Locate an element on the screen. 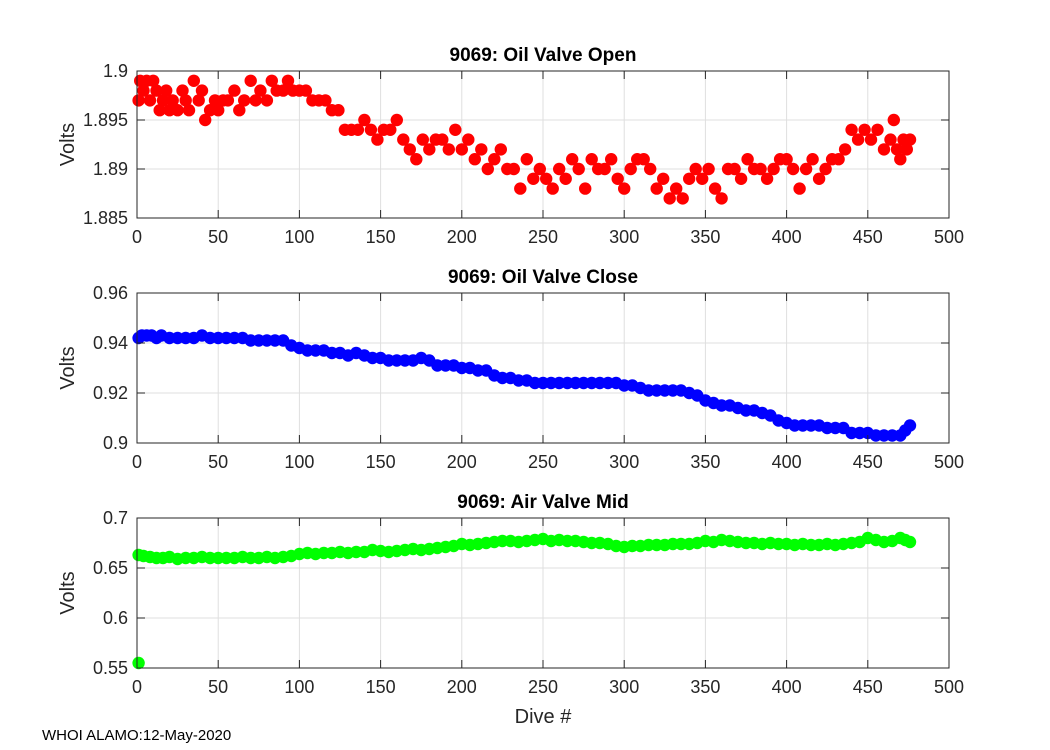 The width and height of the screenshot is (1050, 750). y-tick-label: 0.94 is located at coordinates (110, 343).